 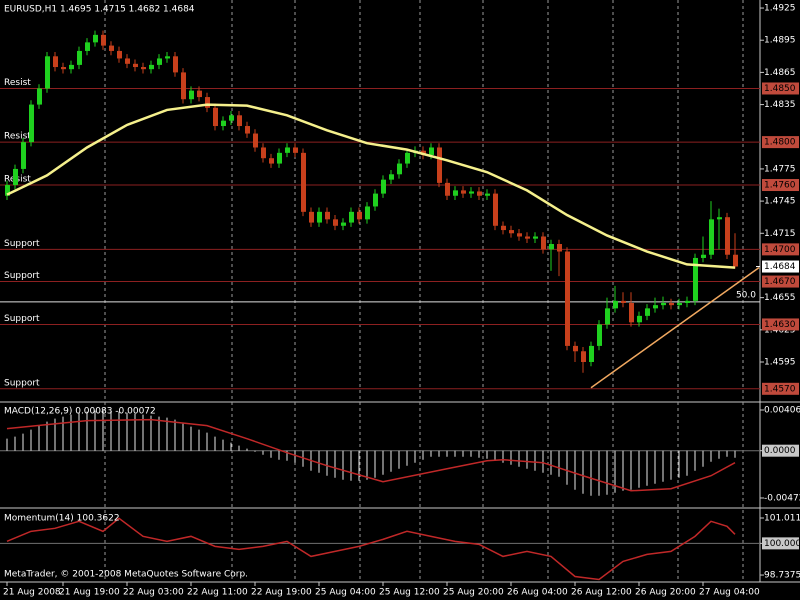 I want to click on y-tick-label: 1.4655, so click(x=780, y=298).